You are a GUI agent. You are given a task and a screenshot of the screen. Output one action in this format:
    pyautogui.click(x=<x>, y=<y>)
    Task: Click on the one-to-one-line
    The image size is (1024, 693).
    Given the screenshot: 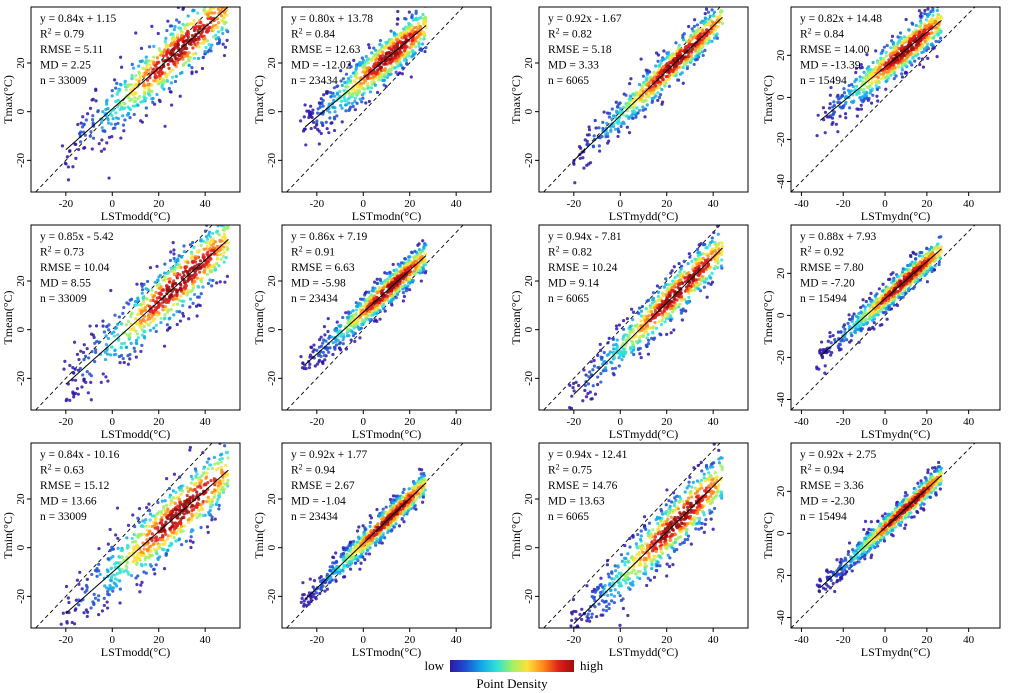 What is the action you would take?
    pyautogui.click(x=883, y=99)
    